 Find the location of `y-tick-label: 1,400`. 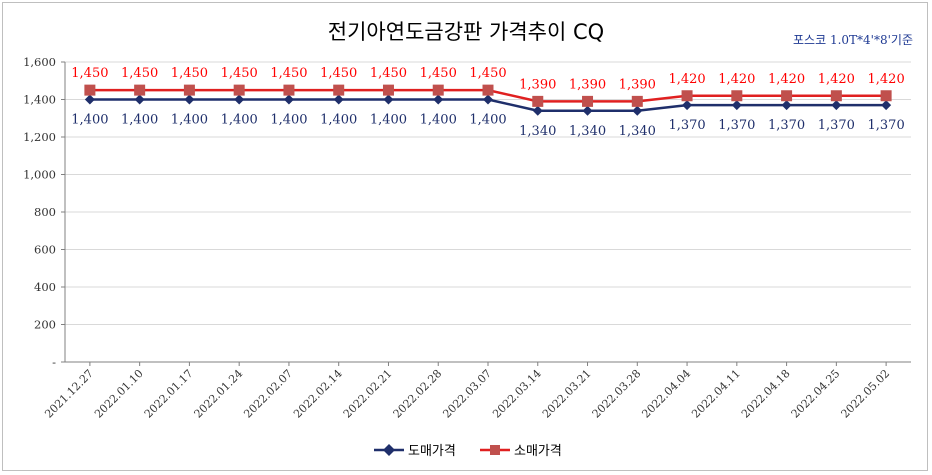

y-tick-label: 1,400 is located at coordinates (39, 100).